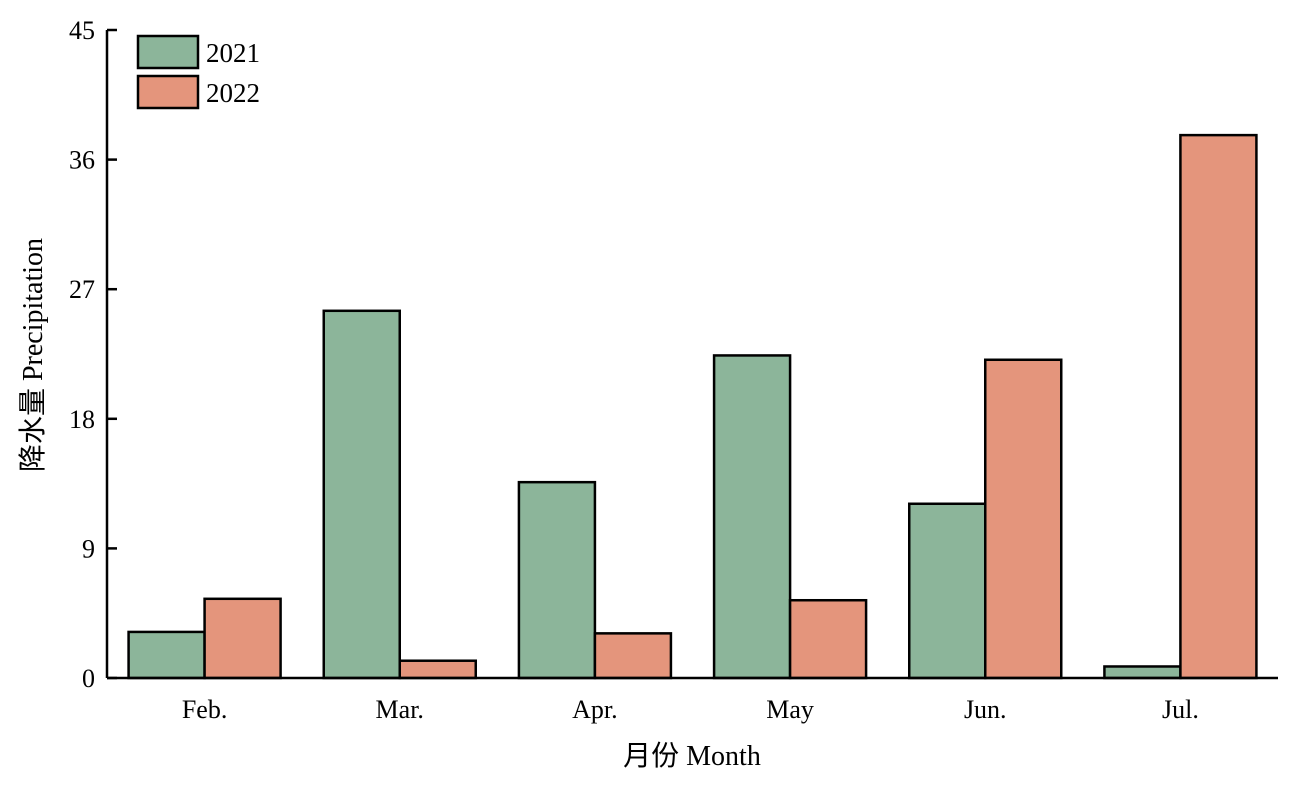  Describe the element at coordinates (557, 580) in the screenshot. I see `bar-2021-apr` at that location.